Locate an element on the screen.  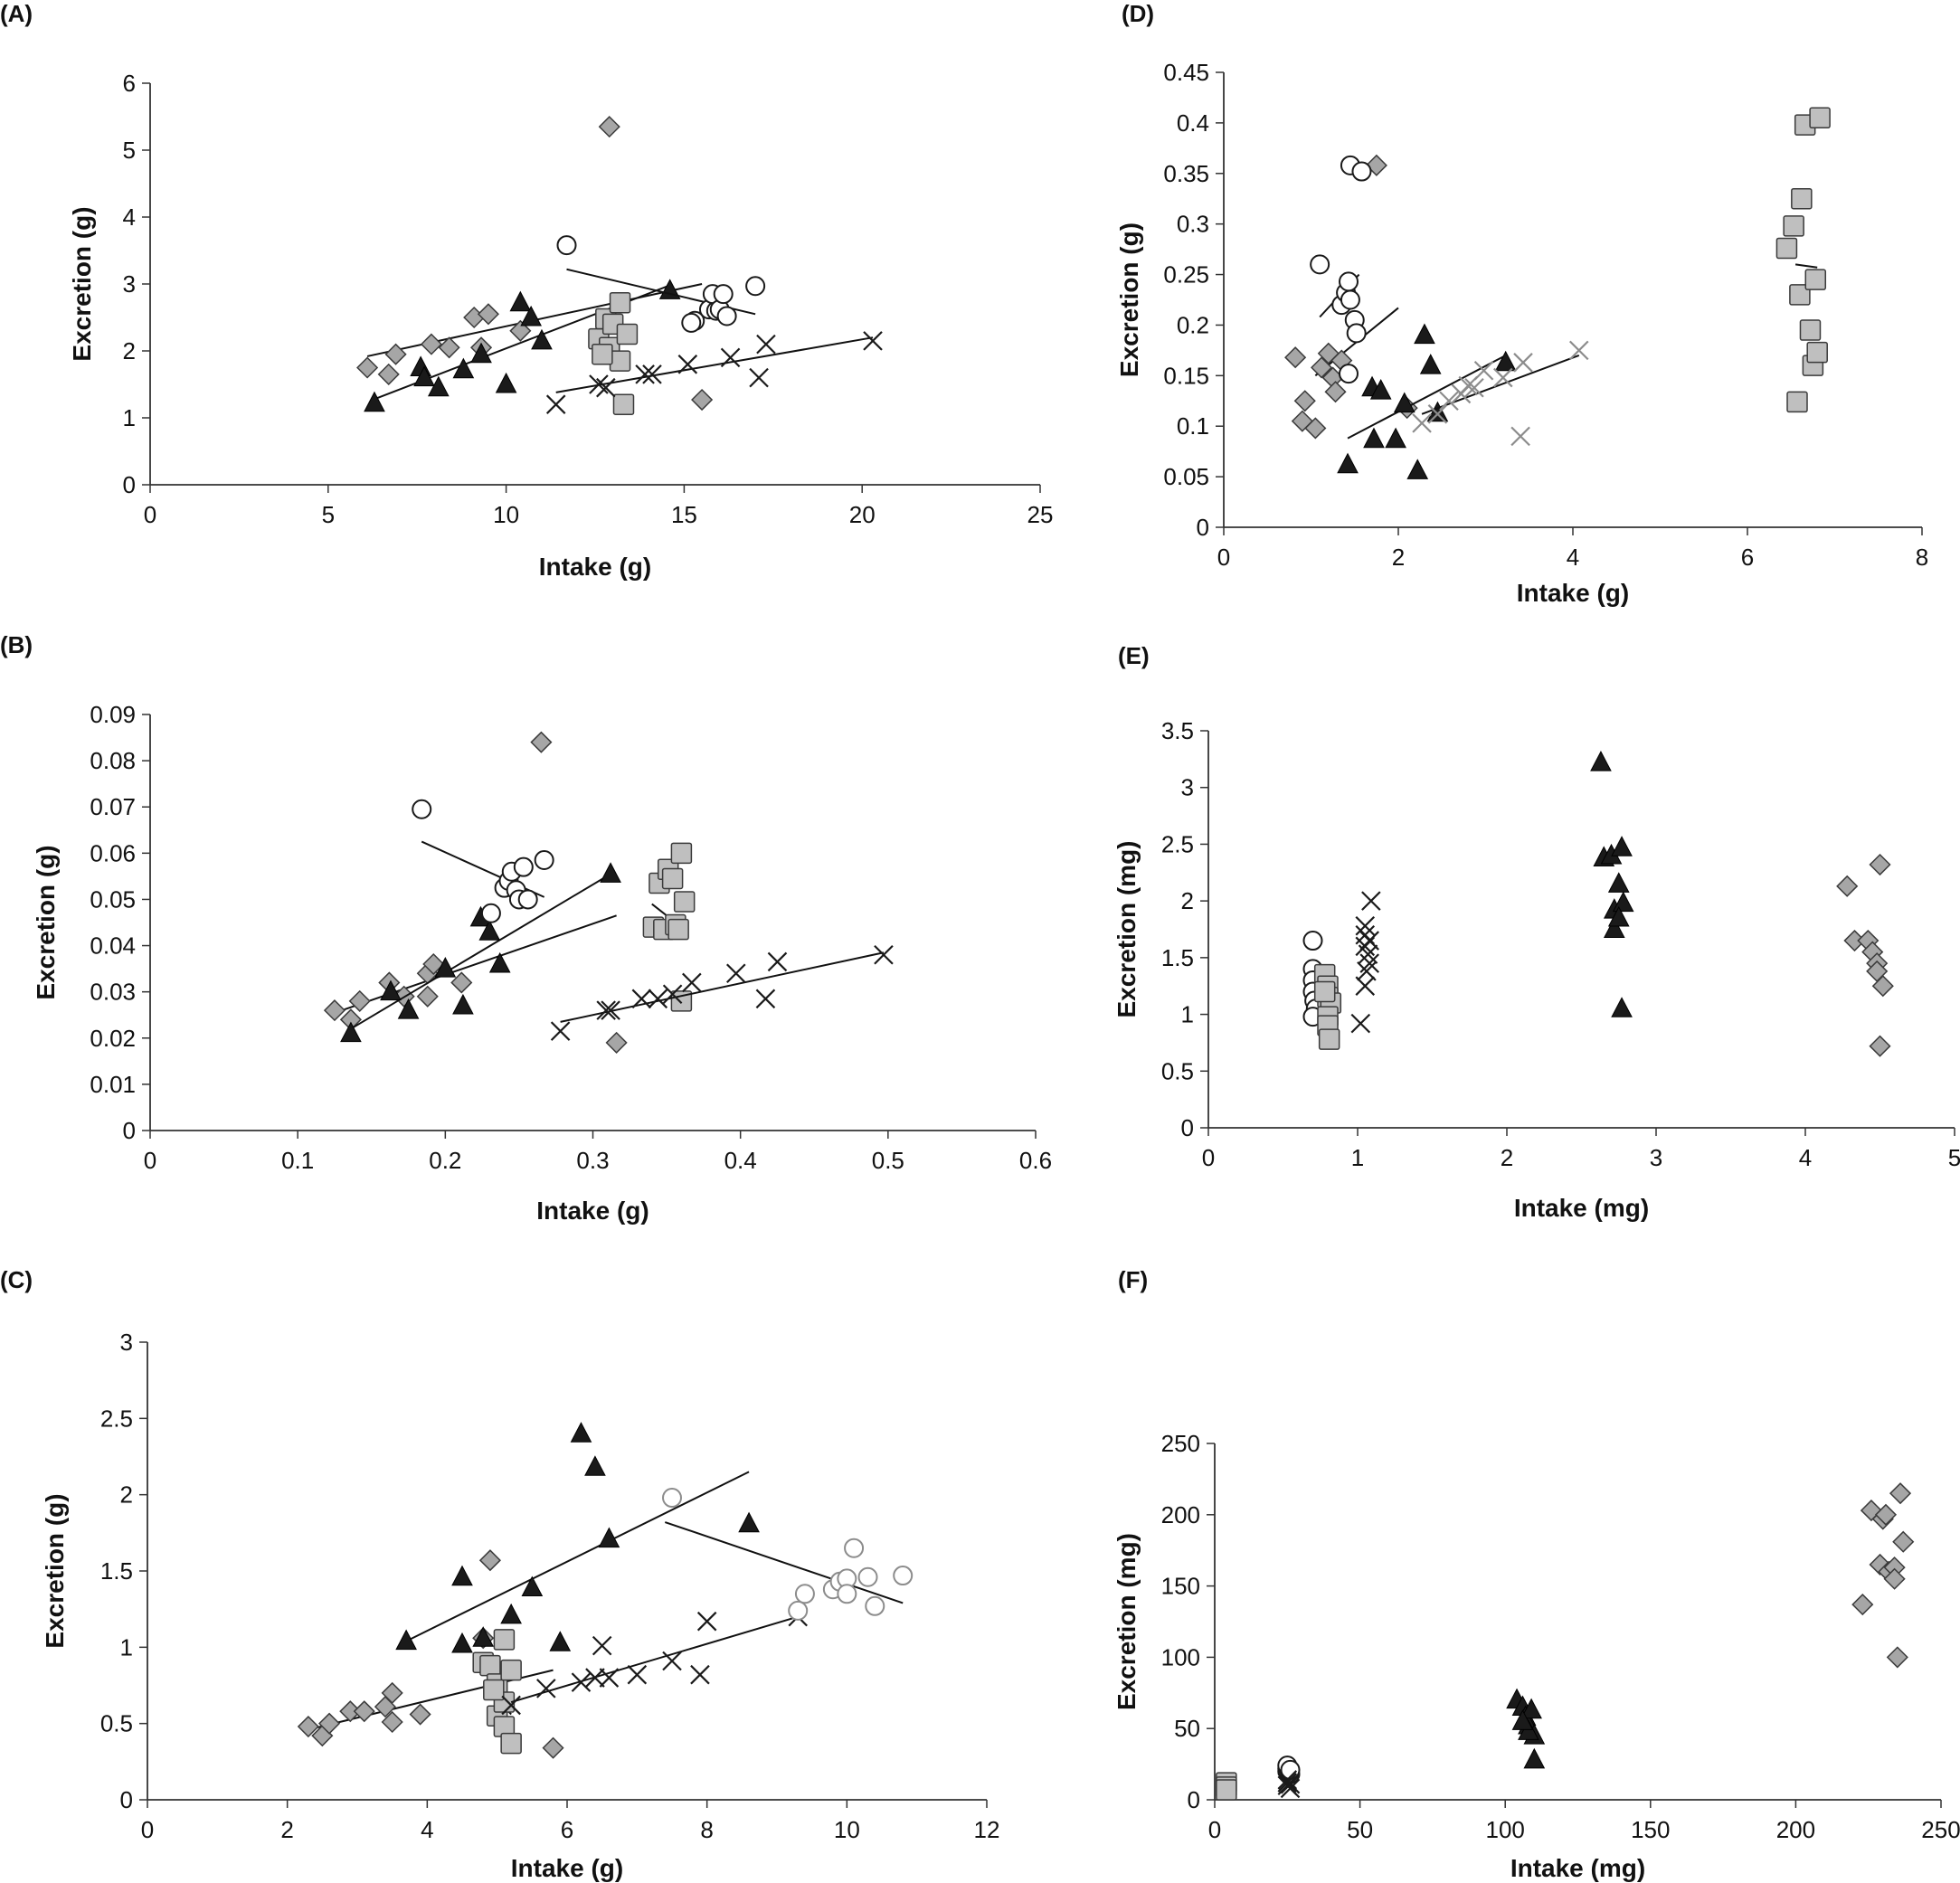
x-tick-label: 250 is located at coordinates (1941, 1829).